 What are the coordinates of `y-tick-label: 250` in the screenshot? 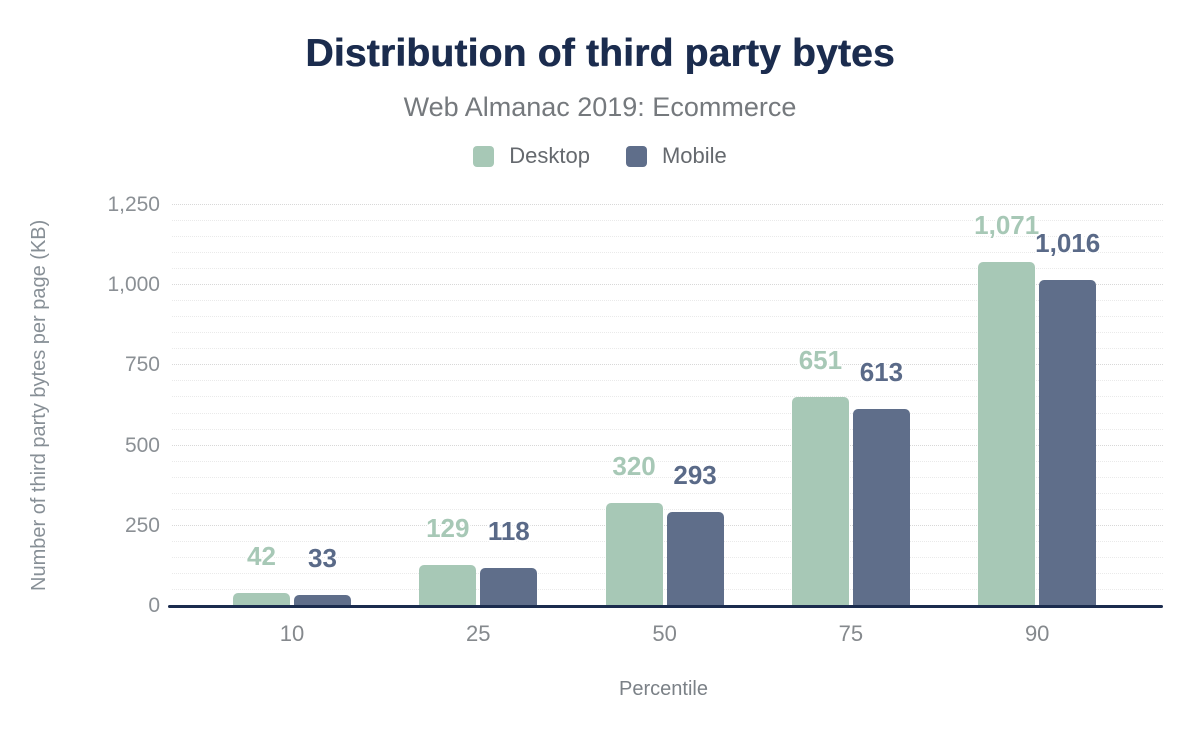 It's located at (142, 525).